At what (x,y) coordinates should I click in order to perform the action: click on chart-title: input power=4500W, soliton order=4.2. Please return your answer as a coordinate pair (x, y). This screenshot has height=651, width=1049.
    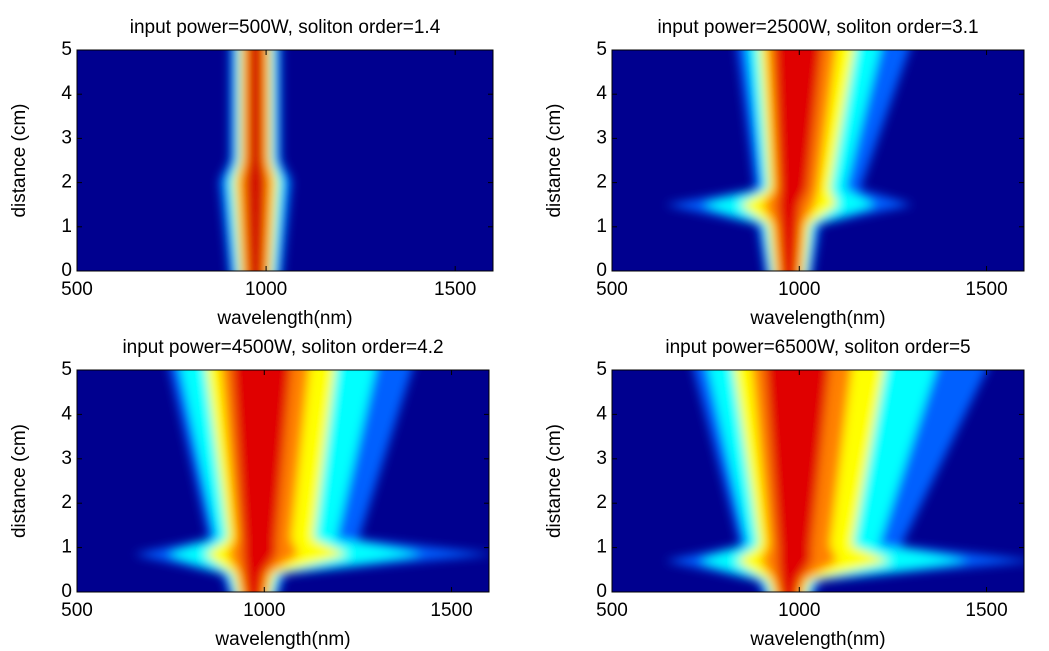
    Looking at the image, I should click on (282, 347).